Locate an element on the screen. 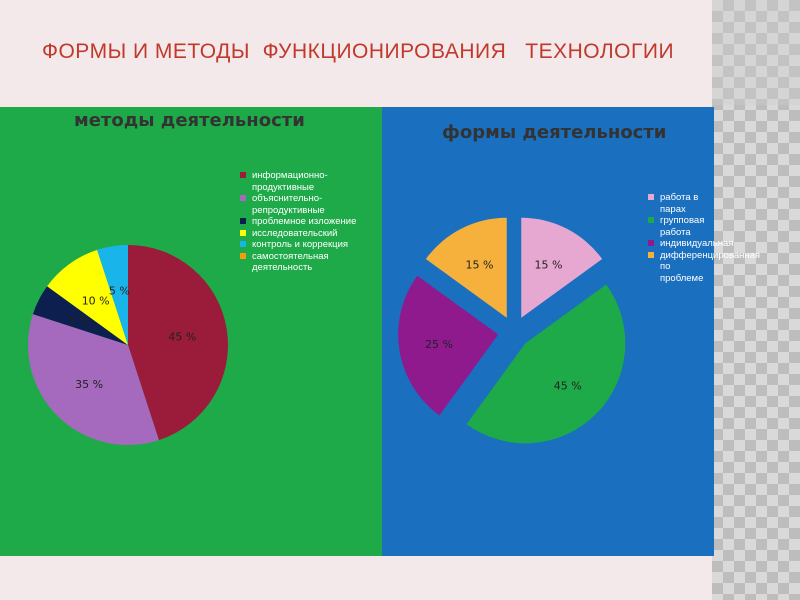  legend-label: групповая работа is located at coordinates (682, 226).